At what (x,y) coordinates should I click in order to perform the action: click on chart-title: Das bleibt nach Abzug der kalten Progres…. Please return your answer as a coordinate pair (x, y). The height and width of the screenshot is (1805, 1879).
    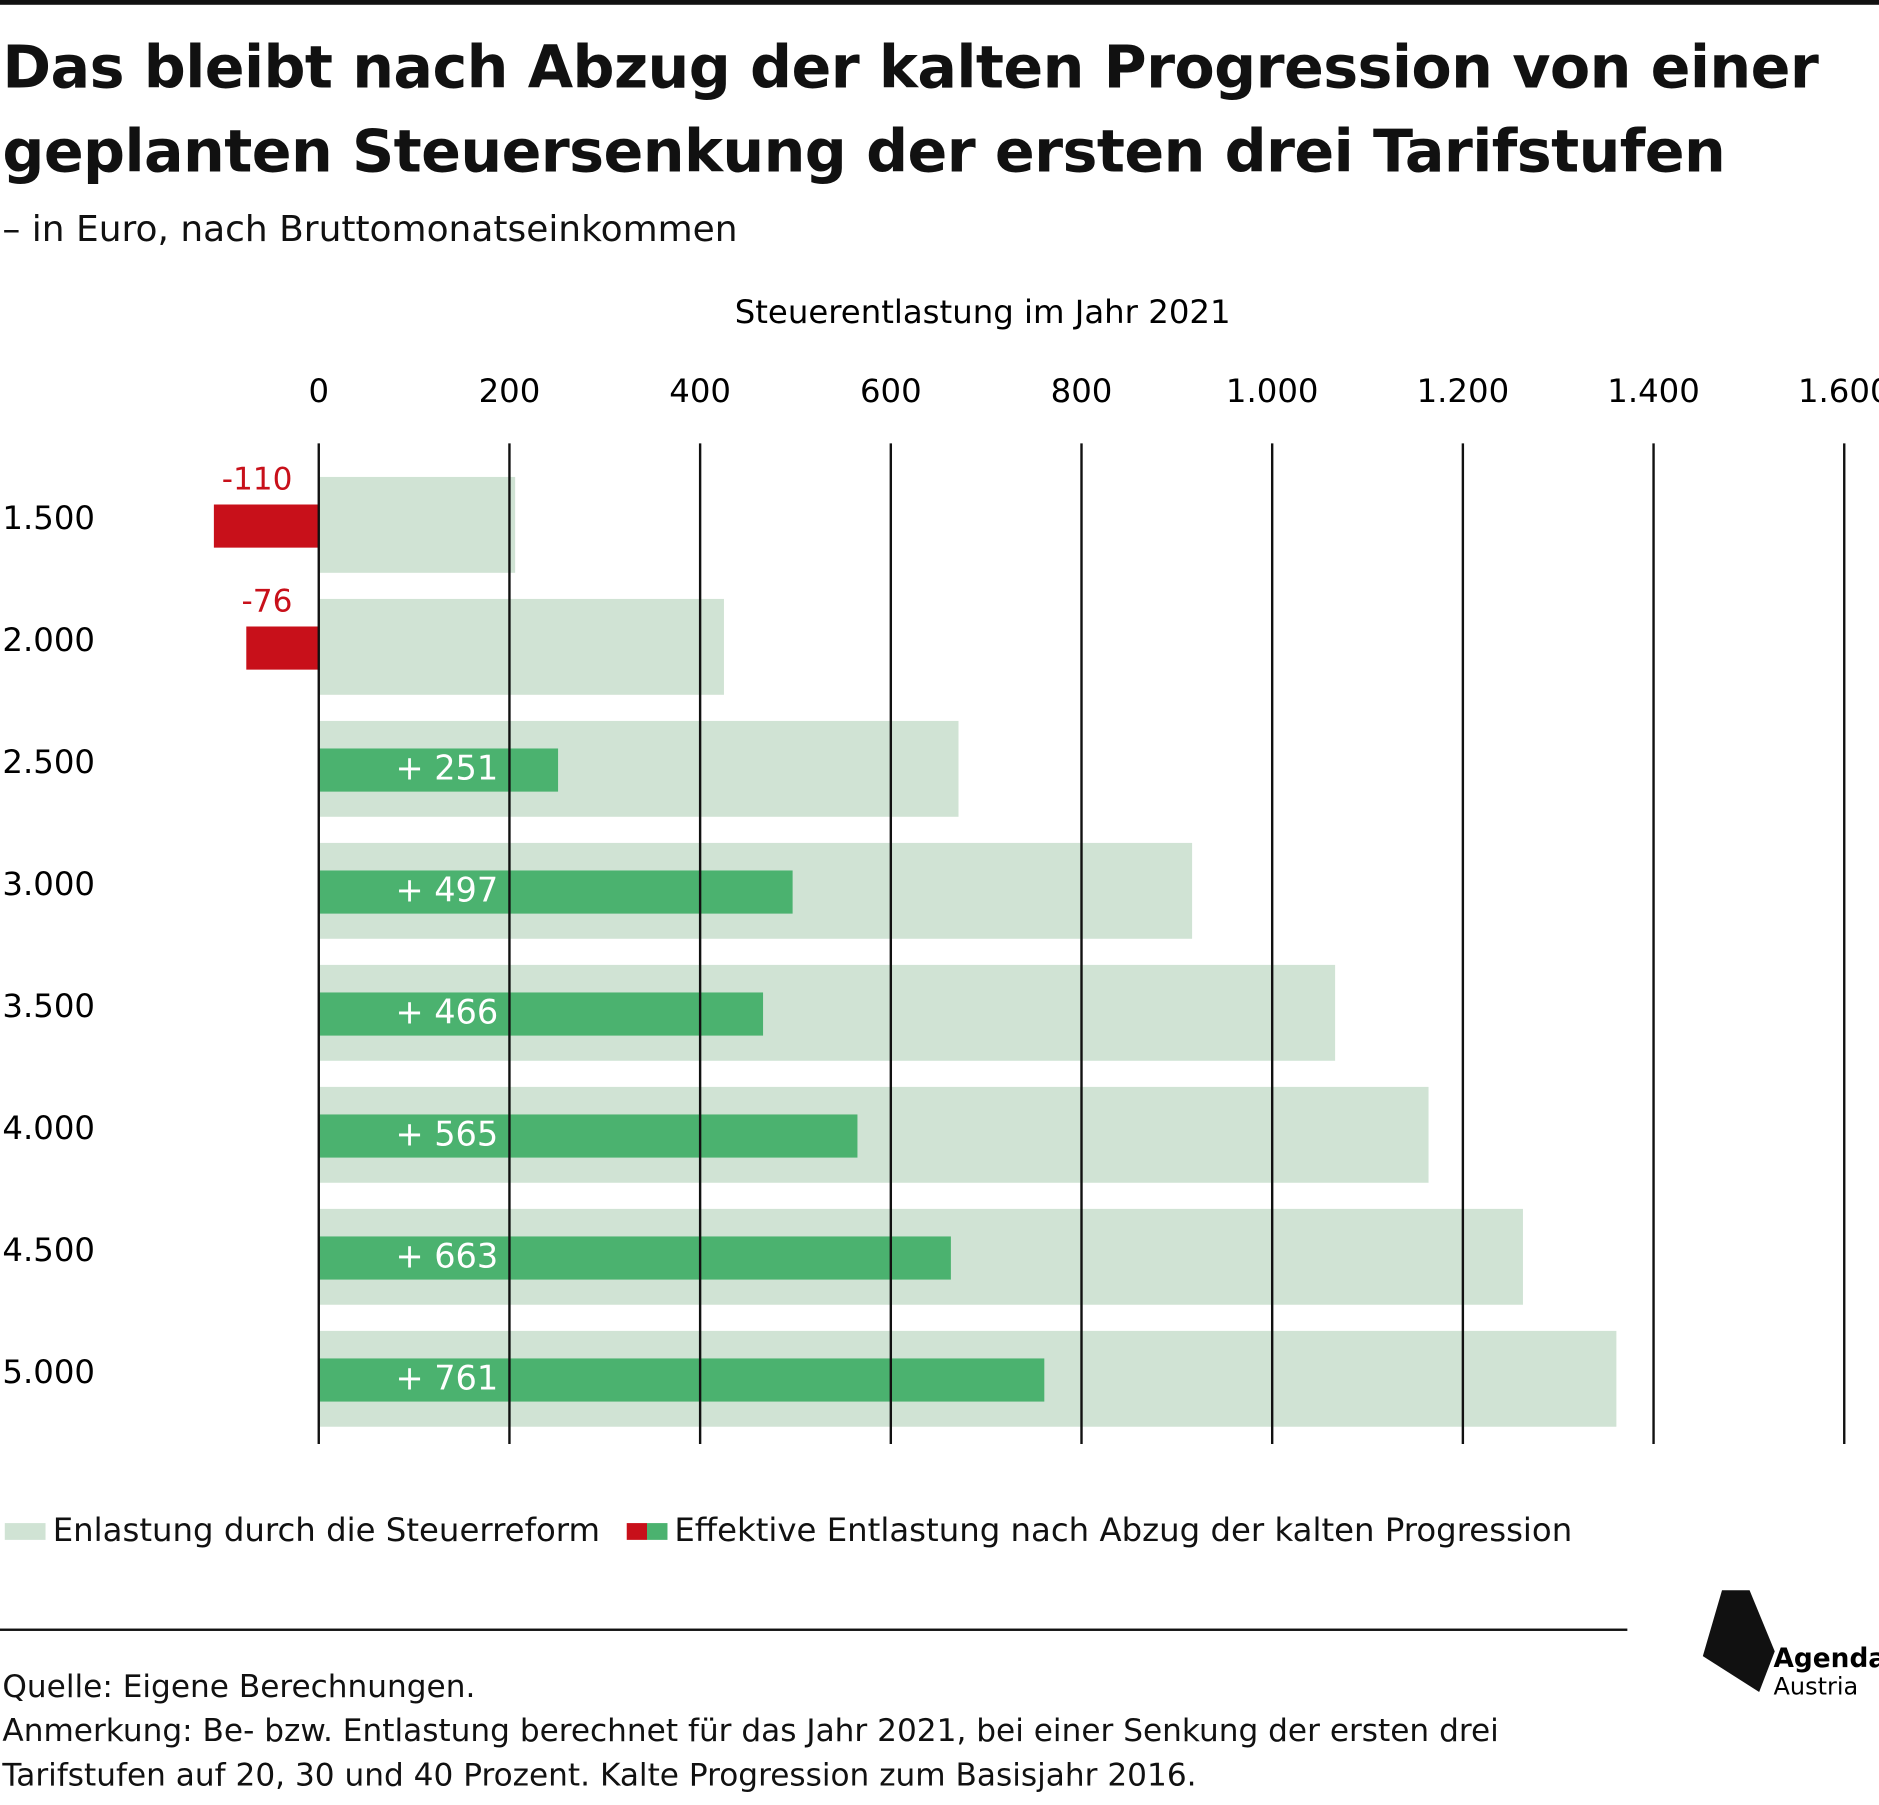
    Looking at the image, I should click on (910, 109).